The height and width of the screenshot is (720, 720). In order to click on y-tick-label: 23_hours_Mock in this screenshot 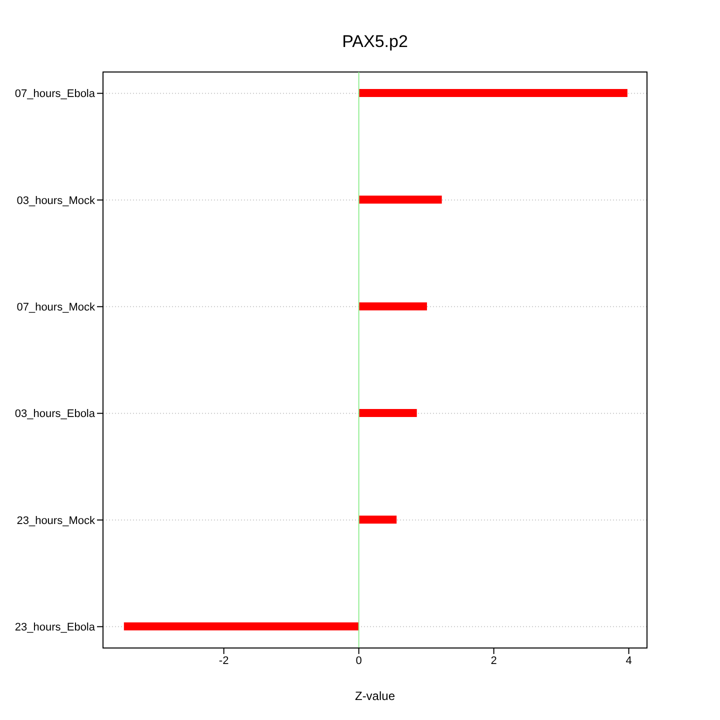, I will do `click(56, 520)`.